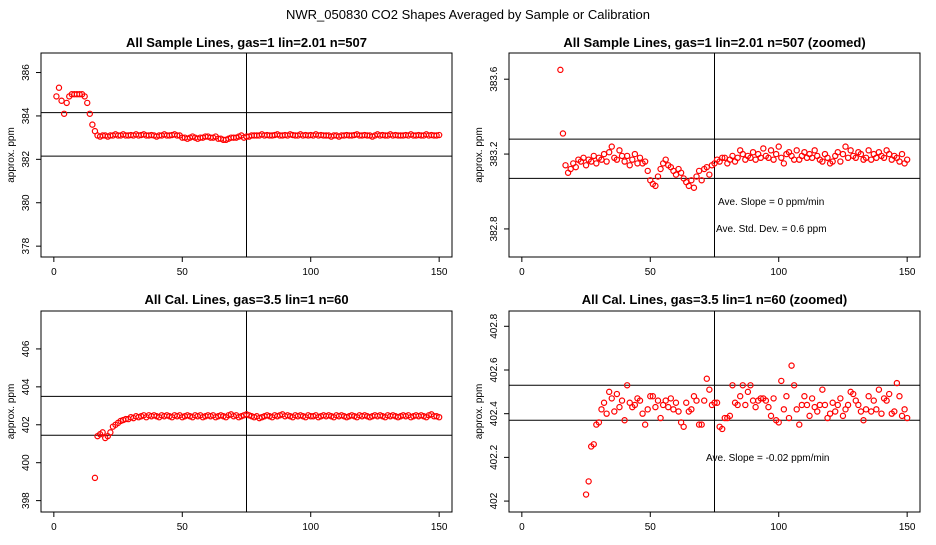  Describe the element at coordinates (26, 386) in the screenshot. I see `y-tick-label: 404` at that location.